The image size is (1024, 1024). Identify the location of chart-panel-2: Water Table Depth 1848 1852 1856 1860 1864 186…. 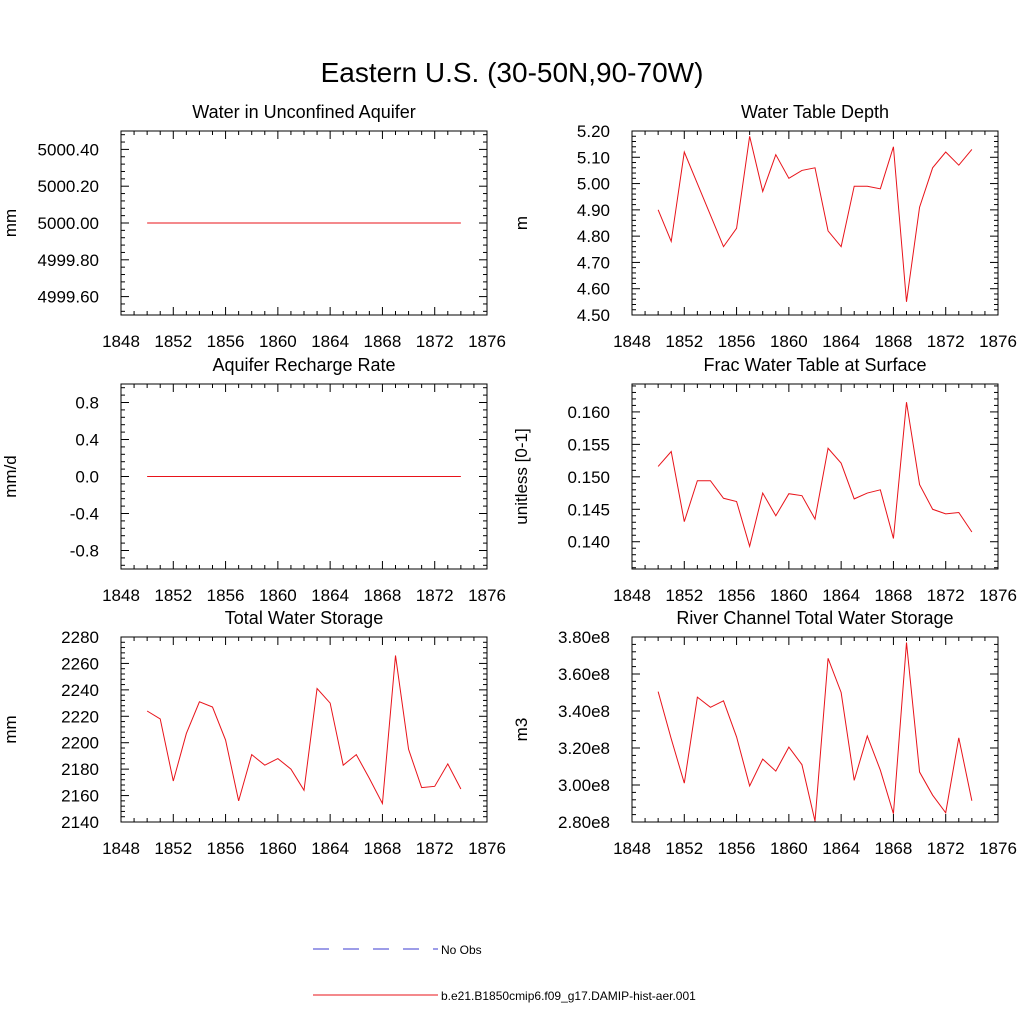
(764, 226).